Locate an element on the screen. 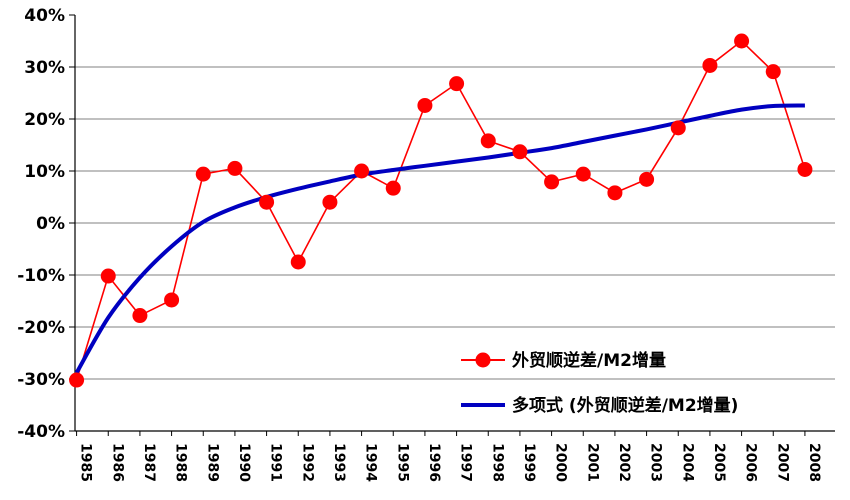  x-tick-label: 1988 is located at coordinates (181, 462).